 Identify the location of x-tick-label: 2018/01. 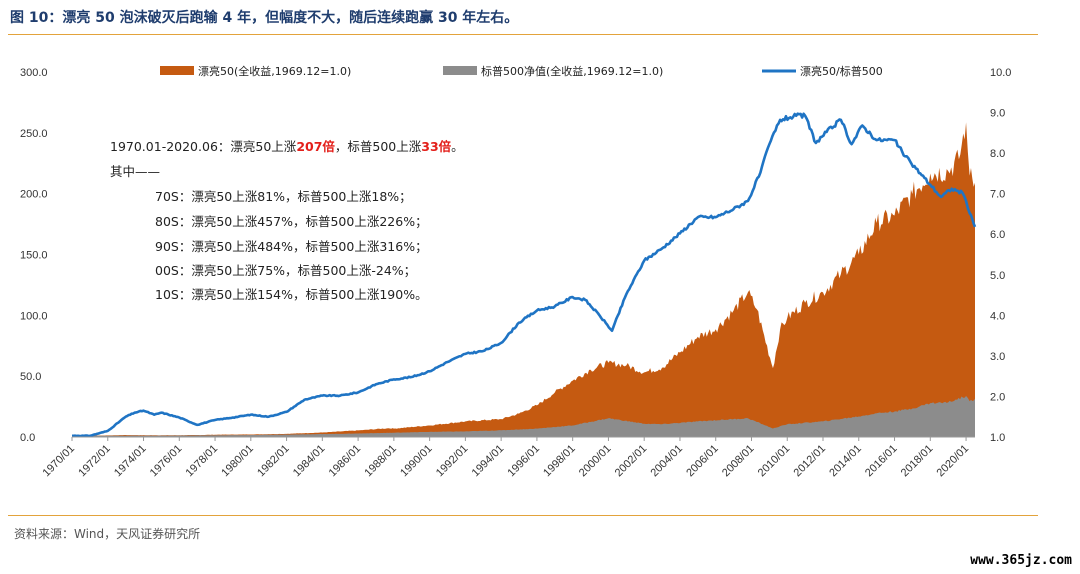
(917, 461).